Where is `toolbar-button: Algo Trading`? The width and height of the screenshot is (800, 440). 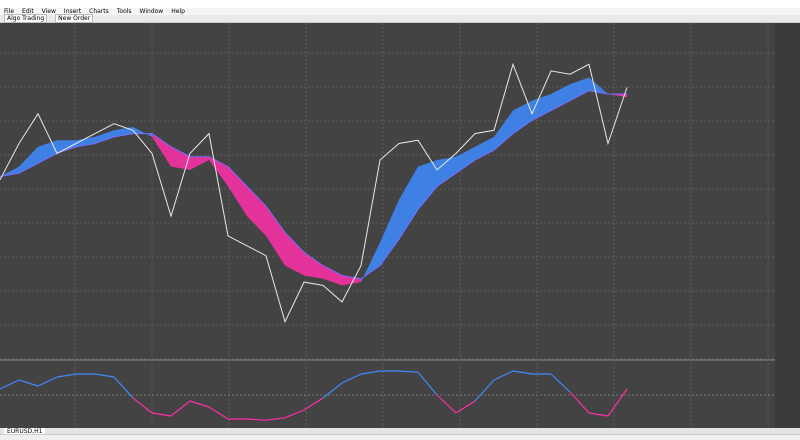
toolbar-button: Algo Trading is located at coordinates (26, 18).